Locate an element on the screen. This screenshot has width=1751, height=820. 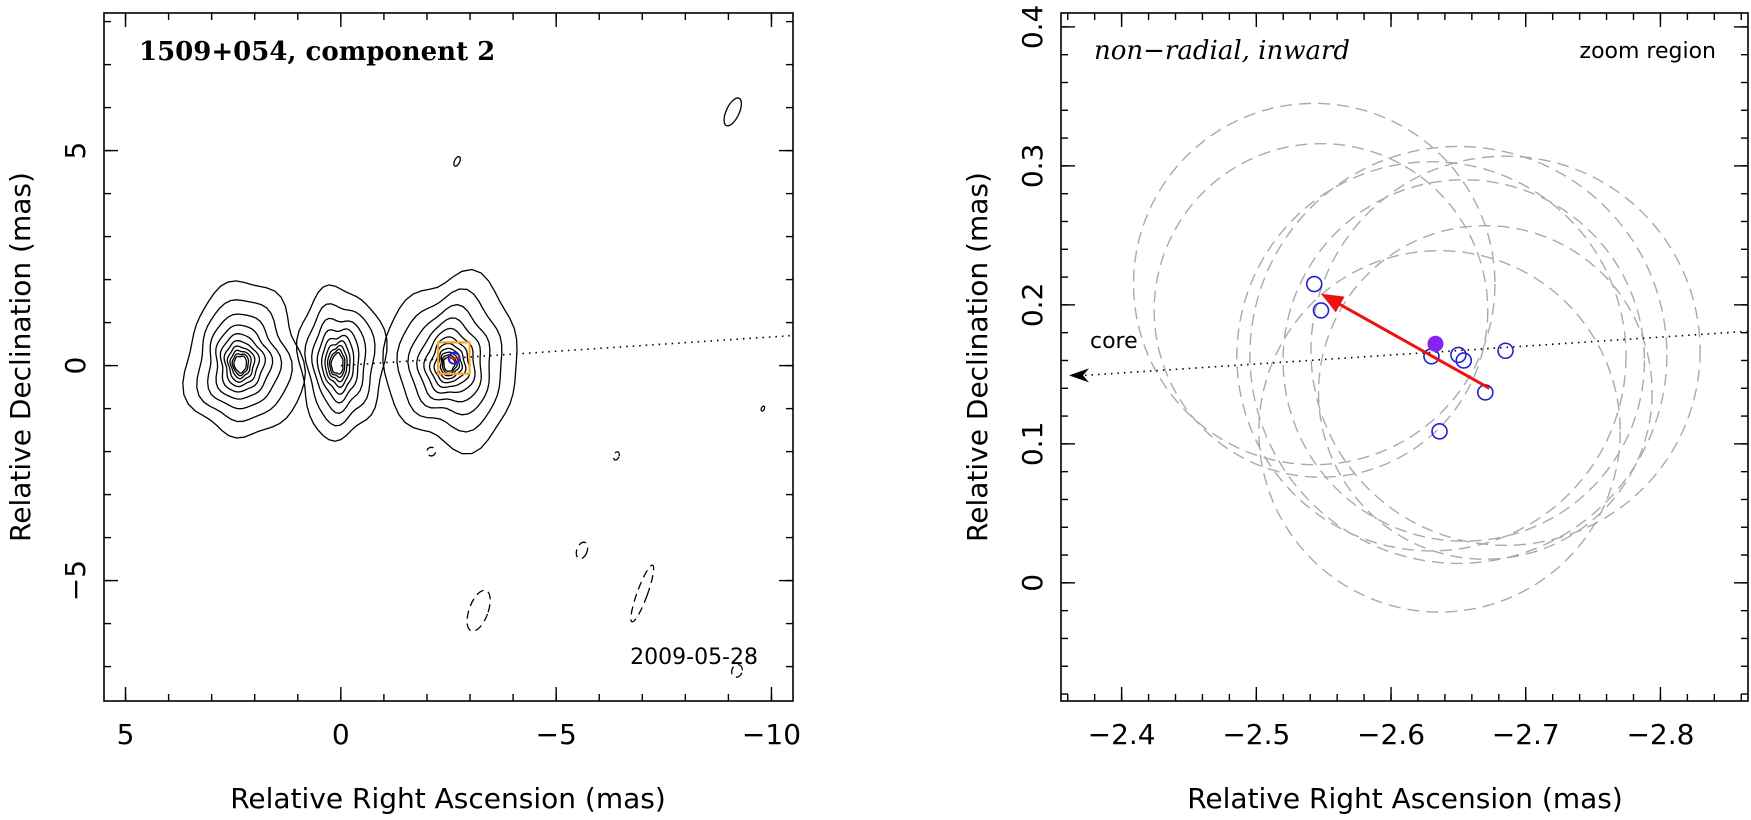
zoom-x-axis-label: Relative Right Ascension (mas) is located at coordinates (1405, 798).